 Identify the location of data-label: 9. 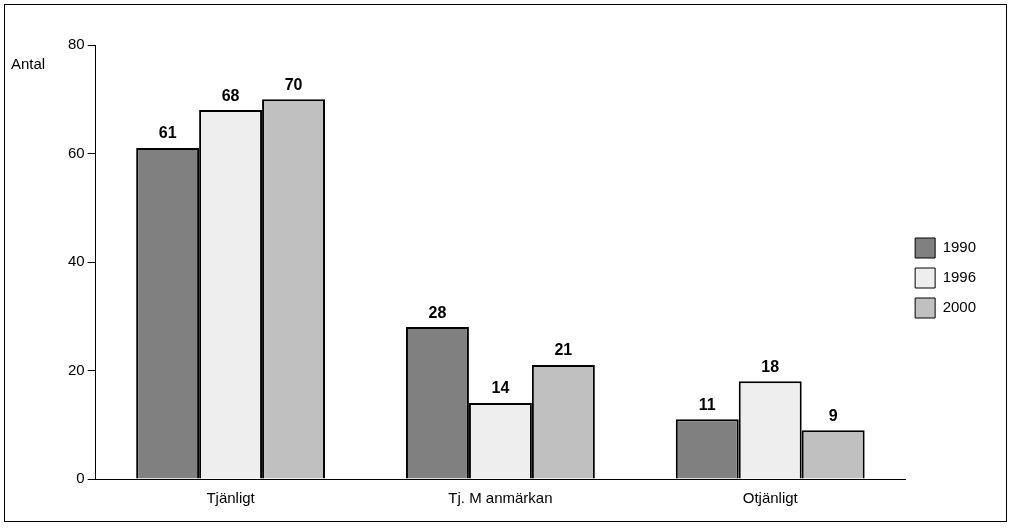
(833, 415).